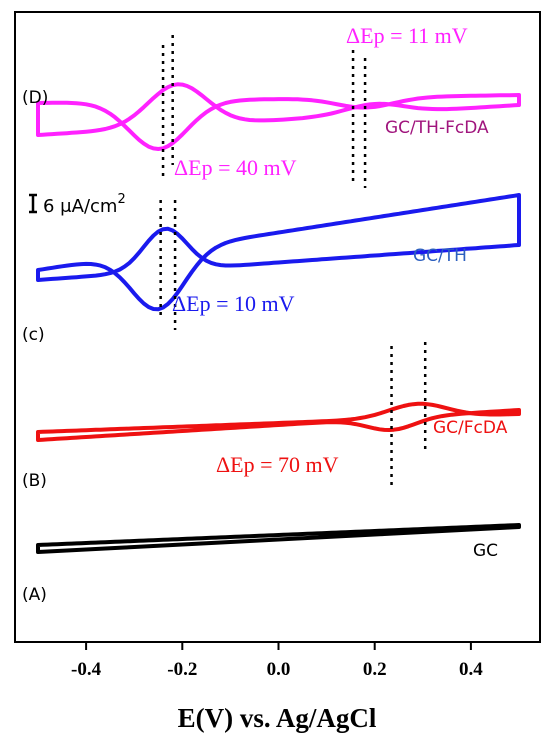  Describe the element at coordinates (235, 167) in the screenshot. I see `annotation-d-bottom: ΔEp = 40 mV` at that location.